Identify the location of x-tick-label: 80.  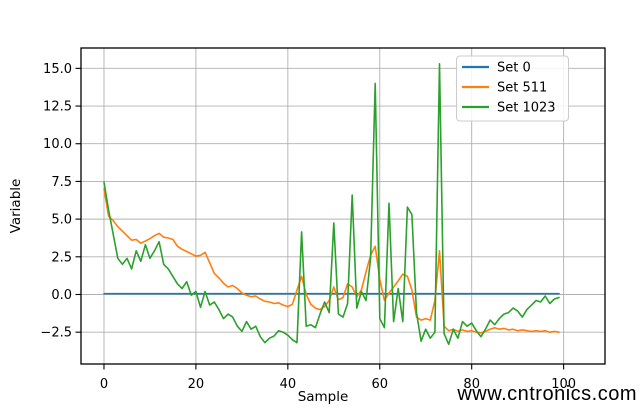
(471, 384).